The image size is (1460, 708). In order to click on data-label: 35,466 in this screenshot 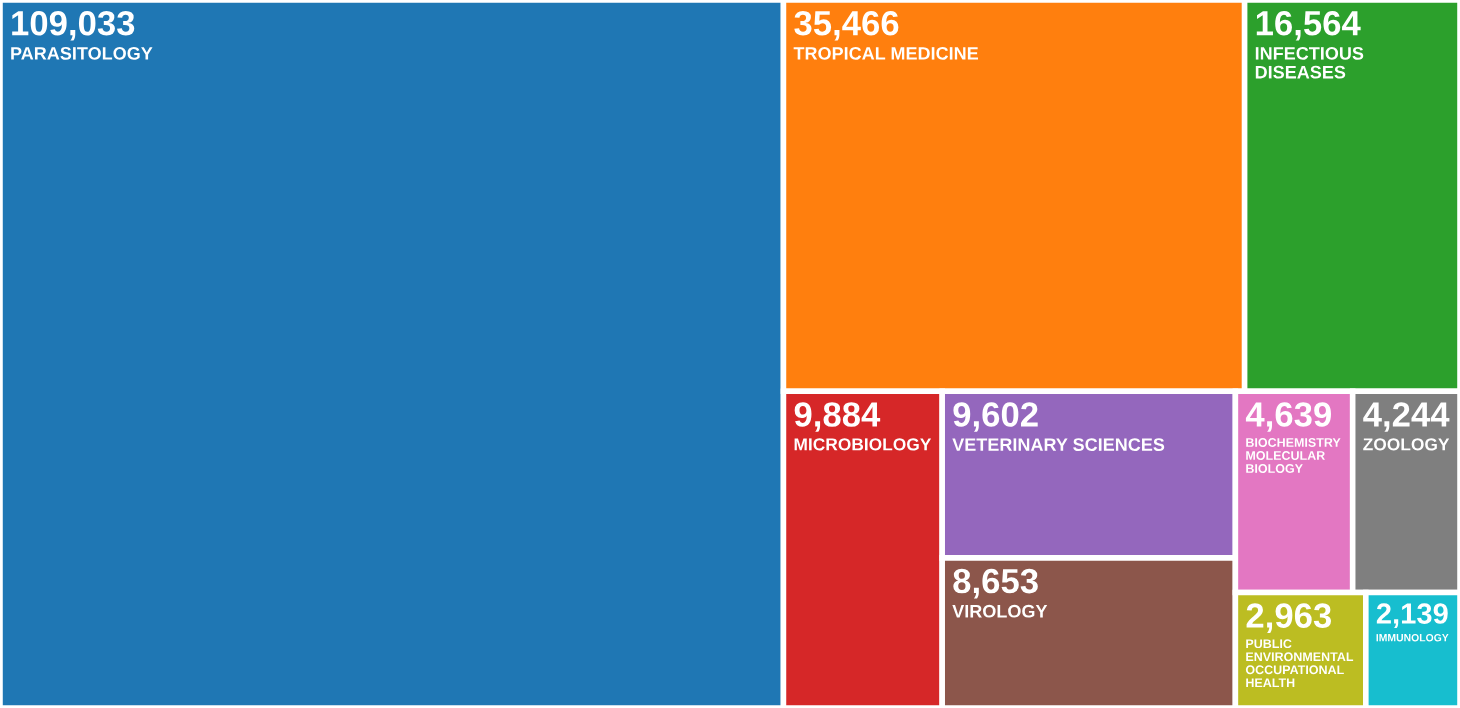, I will do `click(846, 25)`.